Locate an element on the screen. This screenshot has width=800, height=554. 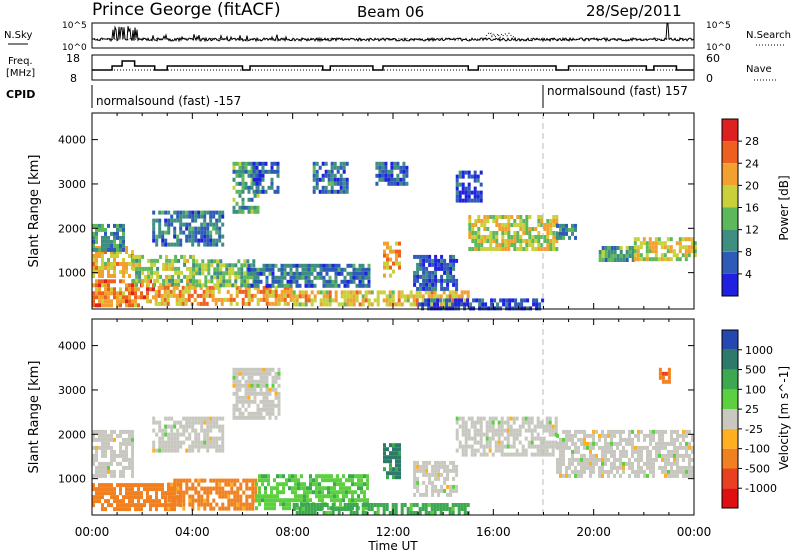
y-tick-label: 2000 is located at coordinates (72, 434).